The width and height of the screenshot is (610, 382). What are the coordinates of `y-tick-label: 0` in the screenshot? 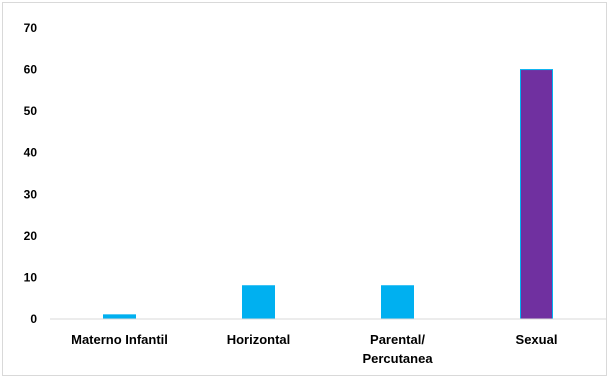 It's located at (33, 319).